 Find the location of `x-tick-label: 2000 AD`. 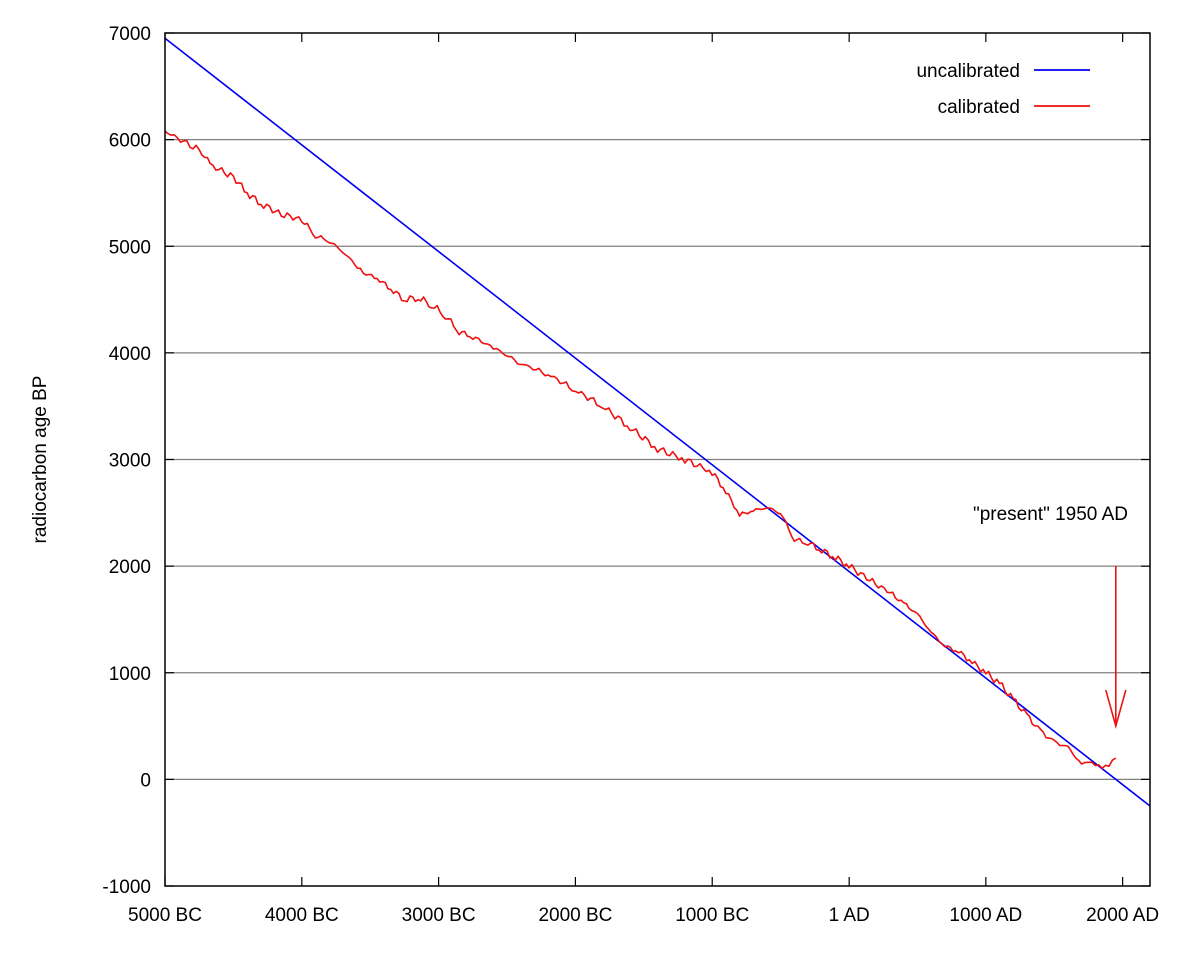

x-tick-label: 2000 AD is located at coordinates (1122, 915).